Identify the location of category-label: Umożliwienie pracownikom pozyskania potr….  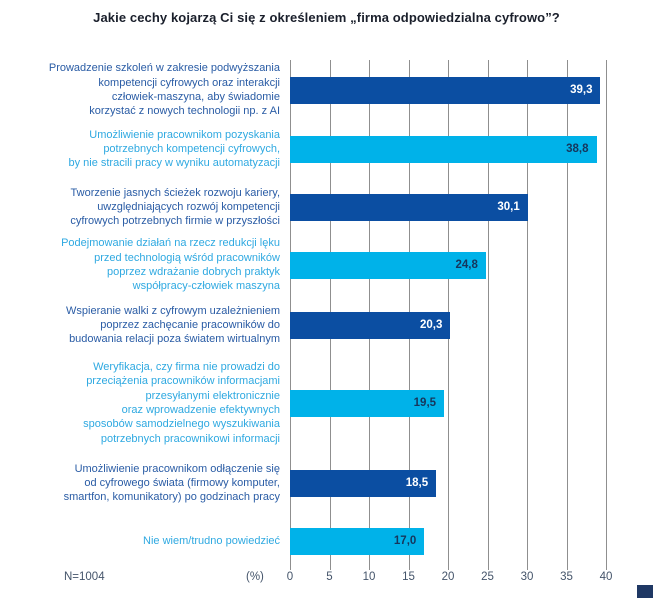
(174, 149).